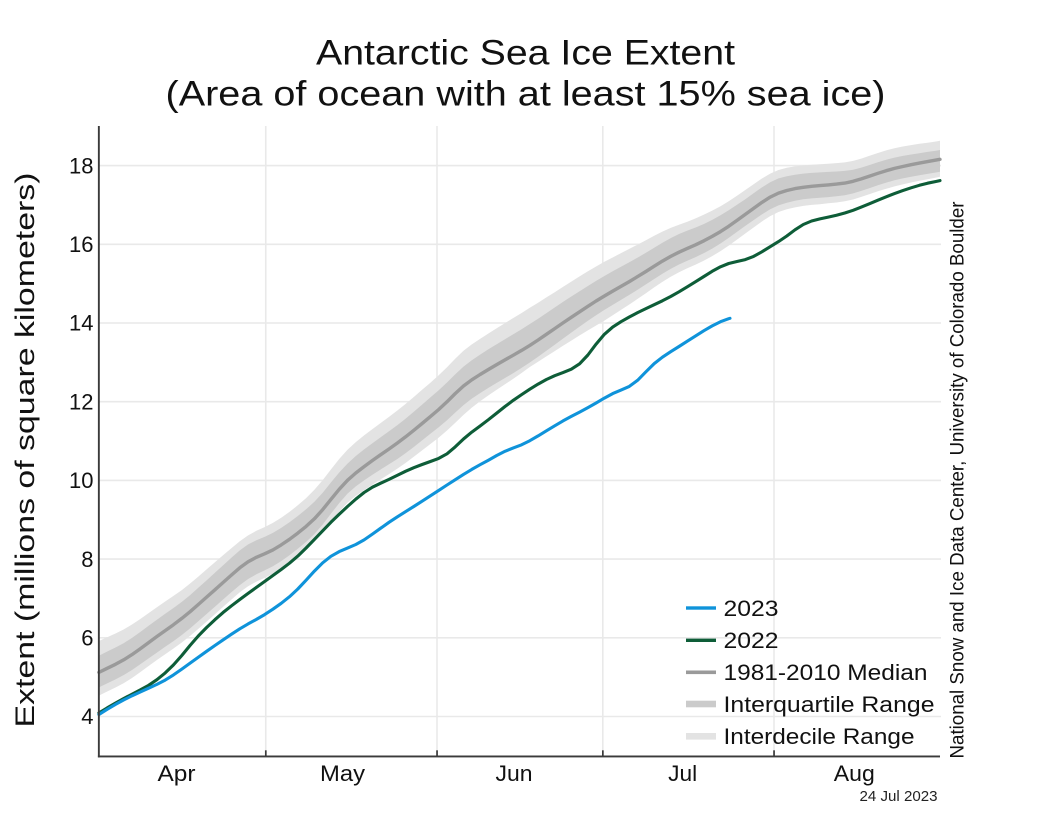 This screenshot has height=840, width=1050. Describe the element at coordinates (826, 672) in the screenshot. I see `svg-text: 1981-2010 Median` at that location.